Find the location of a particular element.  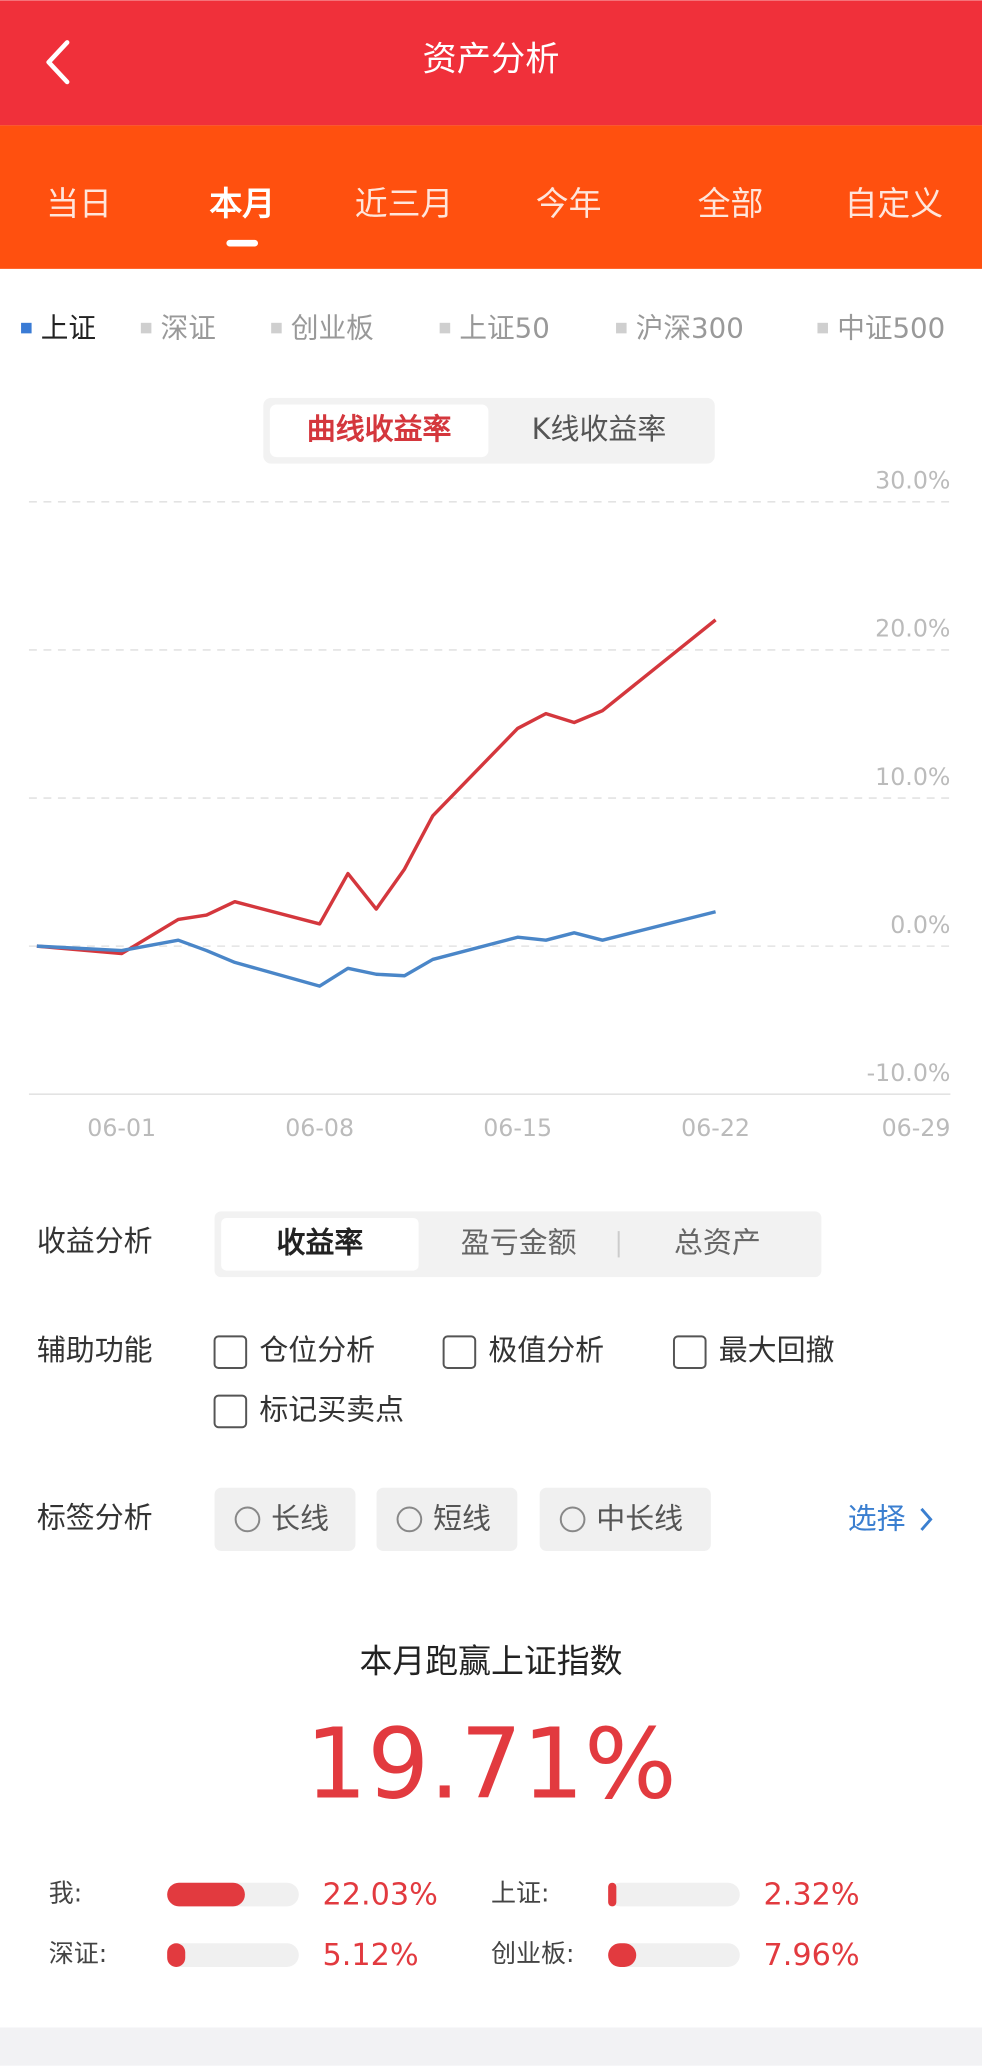

summary-value: 19.71% is located at coordinates (490, 1764).